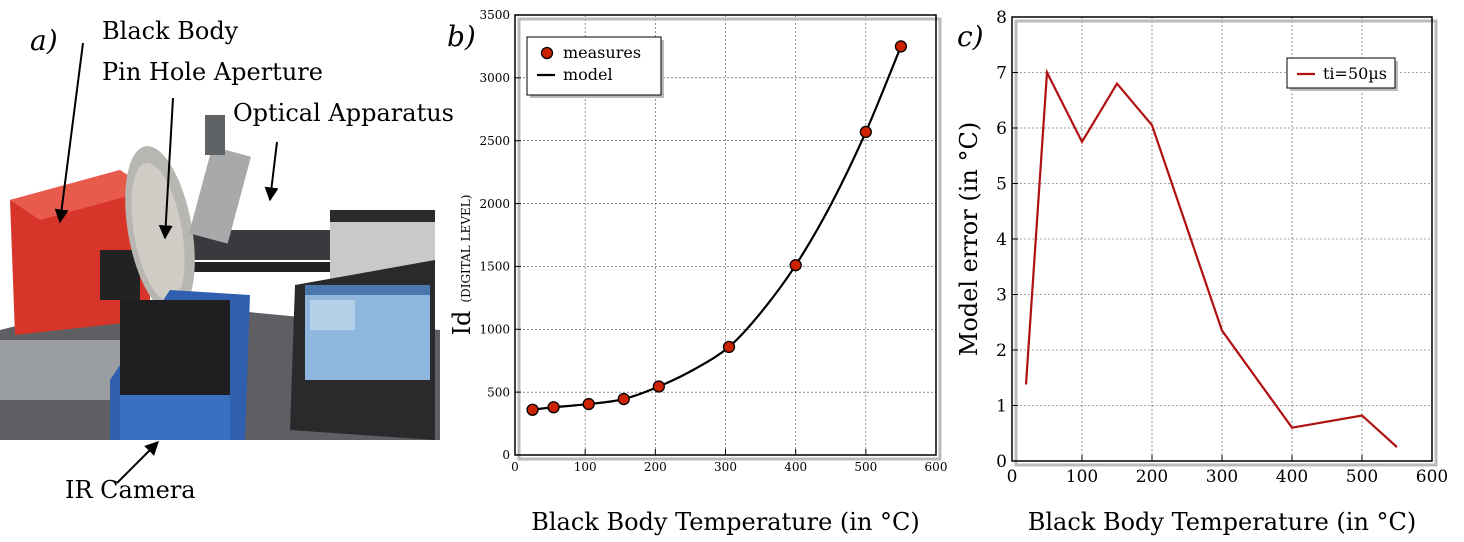 This screenshot has height=542, width=1464. I want to click on y-tick-label: 4, so click(1001, 240).